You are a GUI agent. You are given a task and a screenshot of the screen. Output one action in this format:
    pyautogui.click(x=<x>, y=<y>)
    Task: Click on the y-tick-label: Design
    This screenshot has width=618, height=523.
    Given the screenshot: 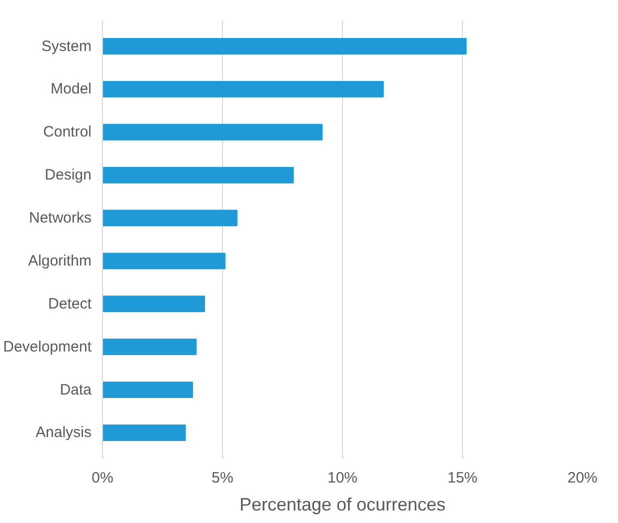 What is the action you would take?
    pyautogui.click(x=68, y=175)
    